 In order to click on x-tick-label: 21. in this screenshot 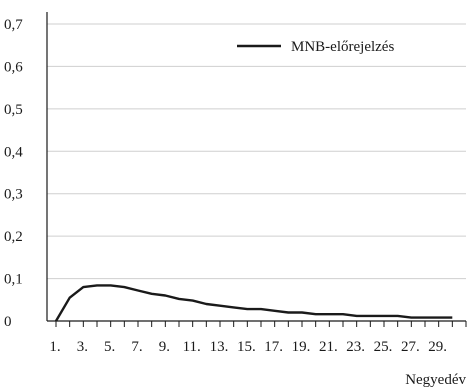, I will do `click(328, 347)`.